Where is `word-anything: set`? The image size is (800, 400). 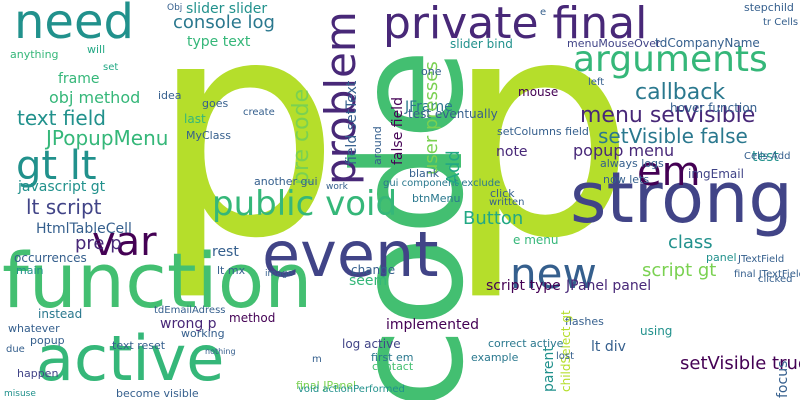
word-anything: set is located at coordinates (111, 67).